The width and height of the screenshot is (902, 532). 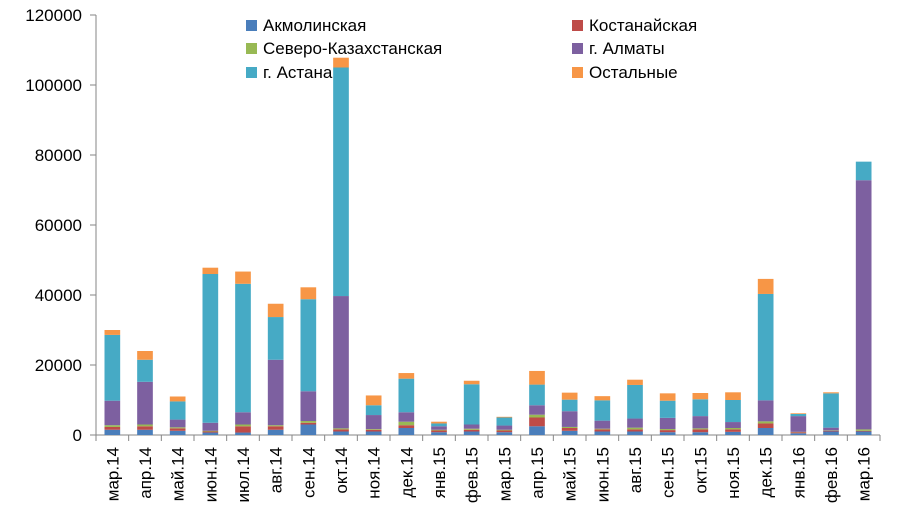 I want to click on bar-segment-5-янв.16, so click(x=798, y=415).